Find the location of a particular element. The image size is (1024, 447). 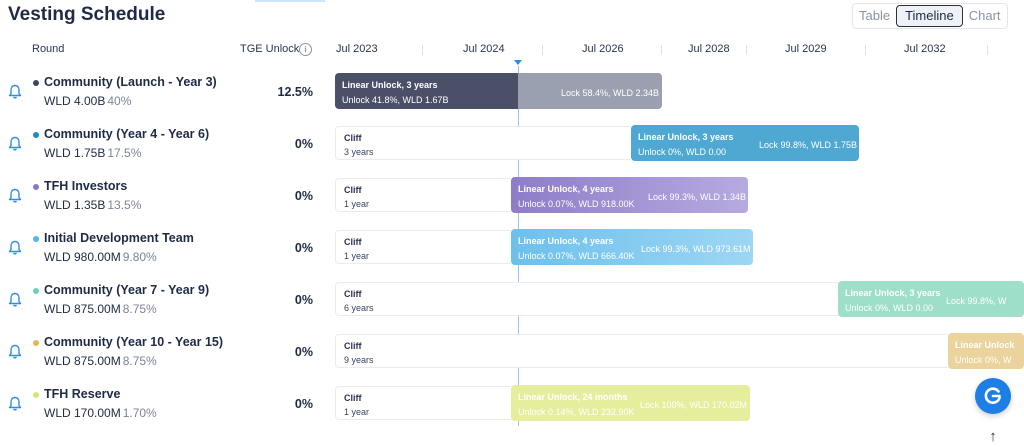

lock-amount: Lock 99.8%, W is located at coordinates (976, 301).